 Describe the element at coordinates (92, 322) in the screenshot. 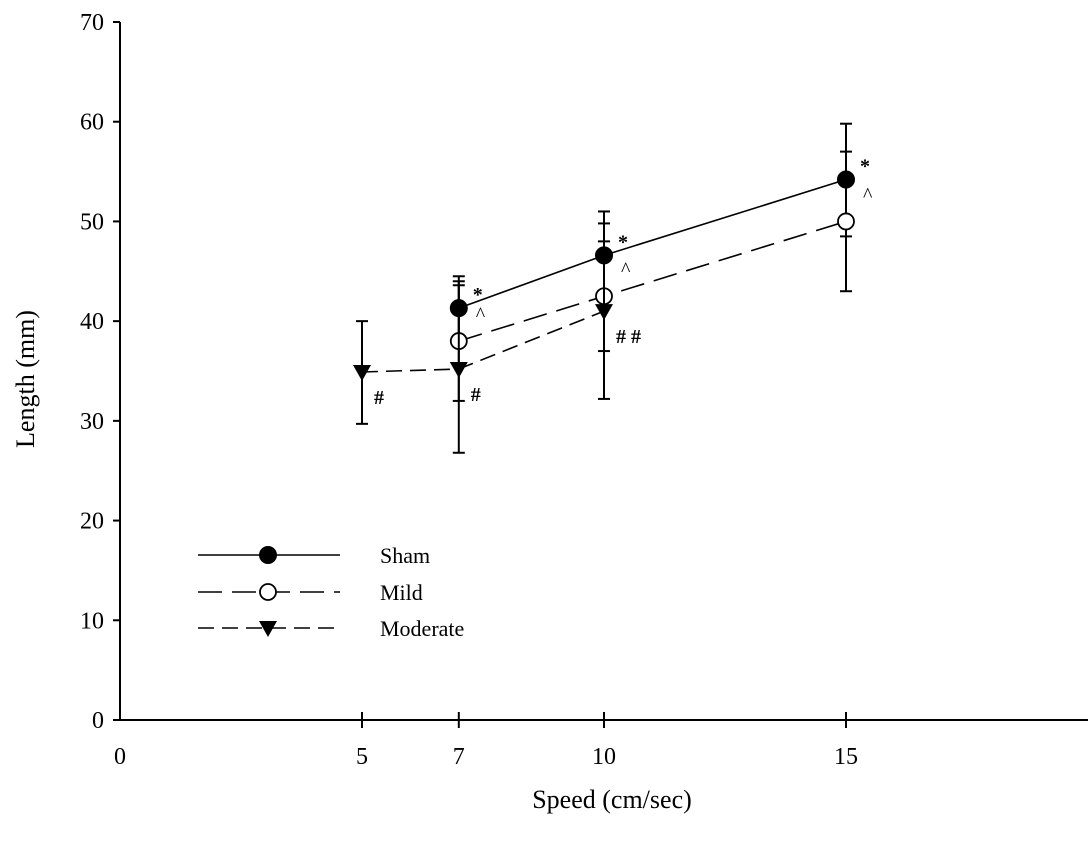

I see `y-tick-label-40: 40` at that location.